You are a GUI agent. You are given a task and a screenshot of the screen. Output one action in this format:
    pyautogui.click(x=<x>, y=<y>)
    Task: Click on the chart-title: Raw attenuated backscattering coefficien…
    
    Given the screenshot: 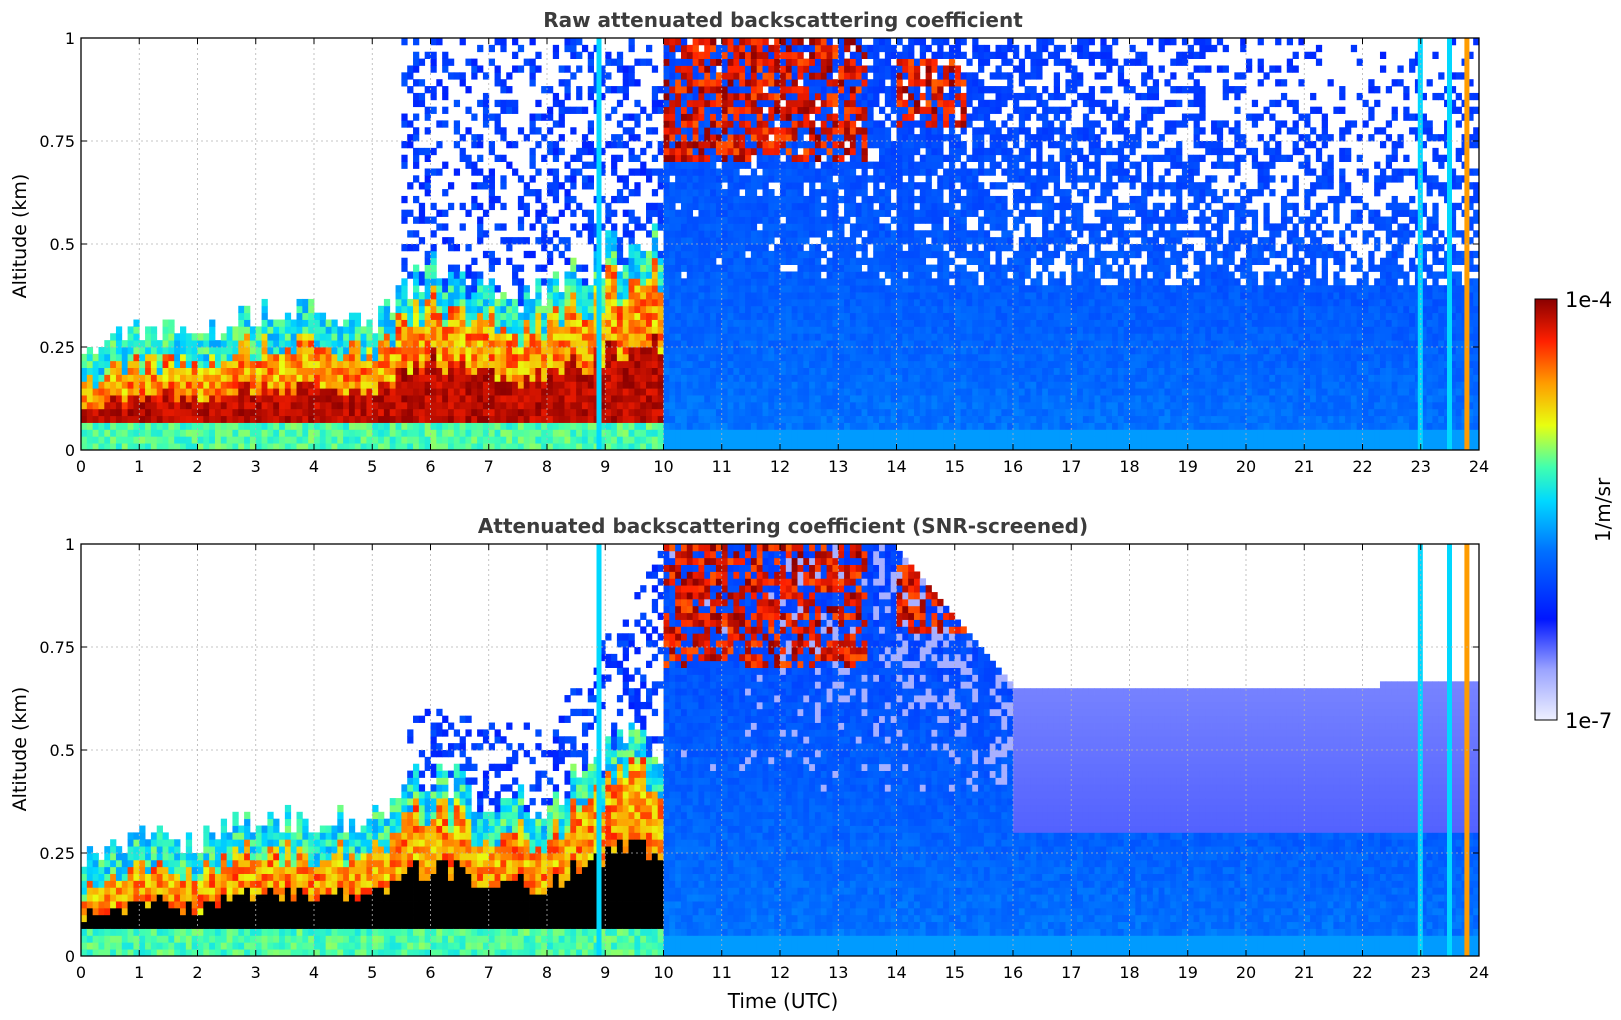 What is the action you would take?
    pyautogui.click(x=783, y=20)
    